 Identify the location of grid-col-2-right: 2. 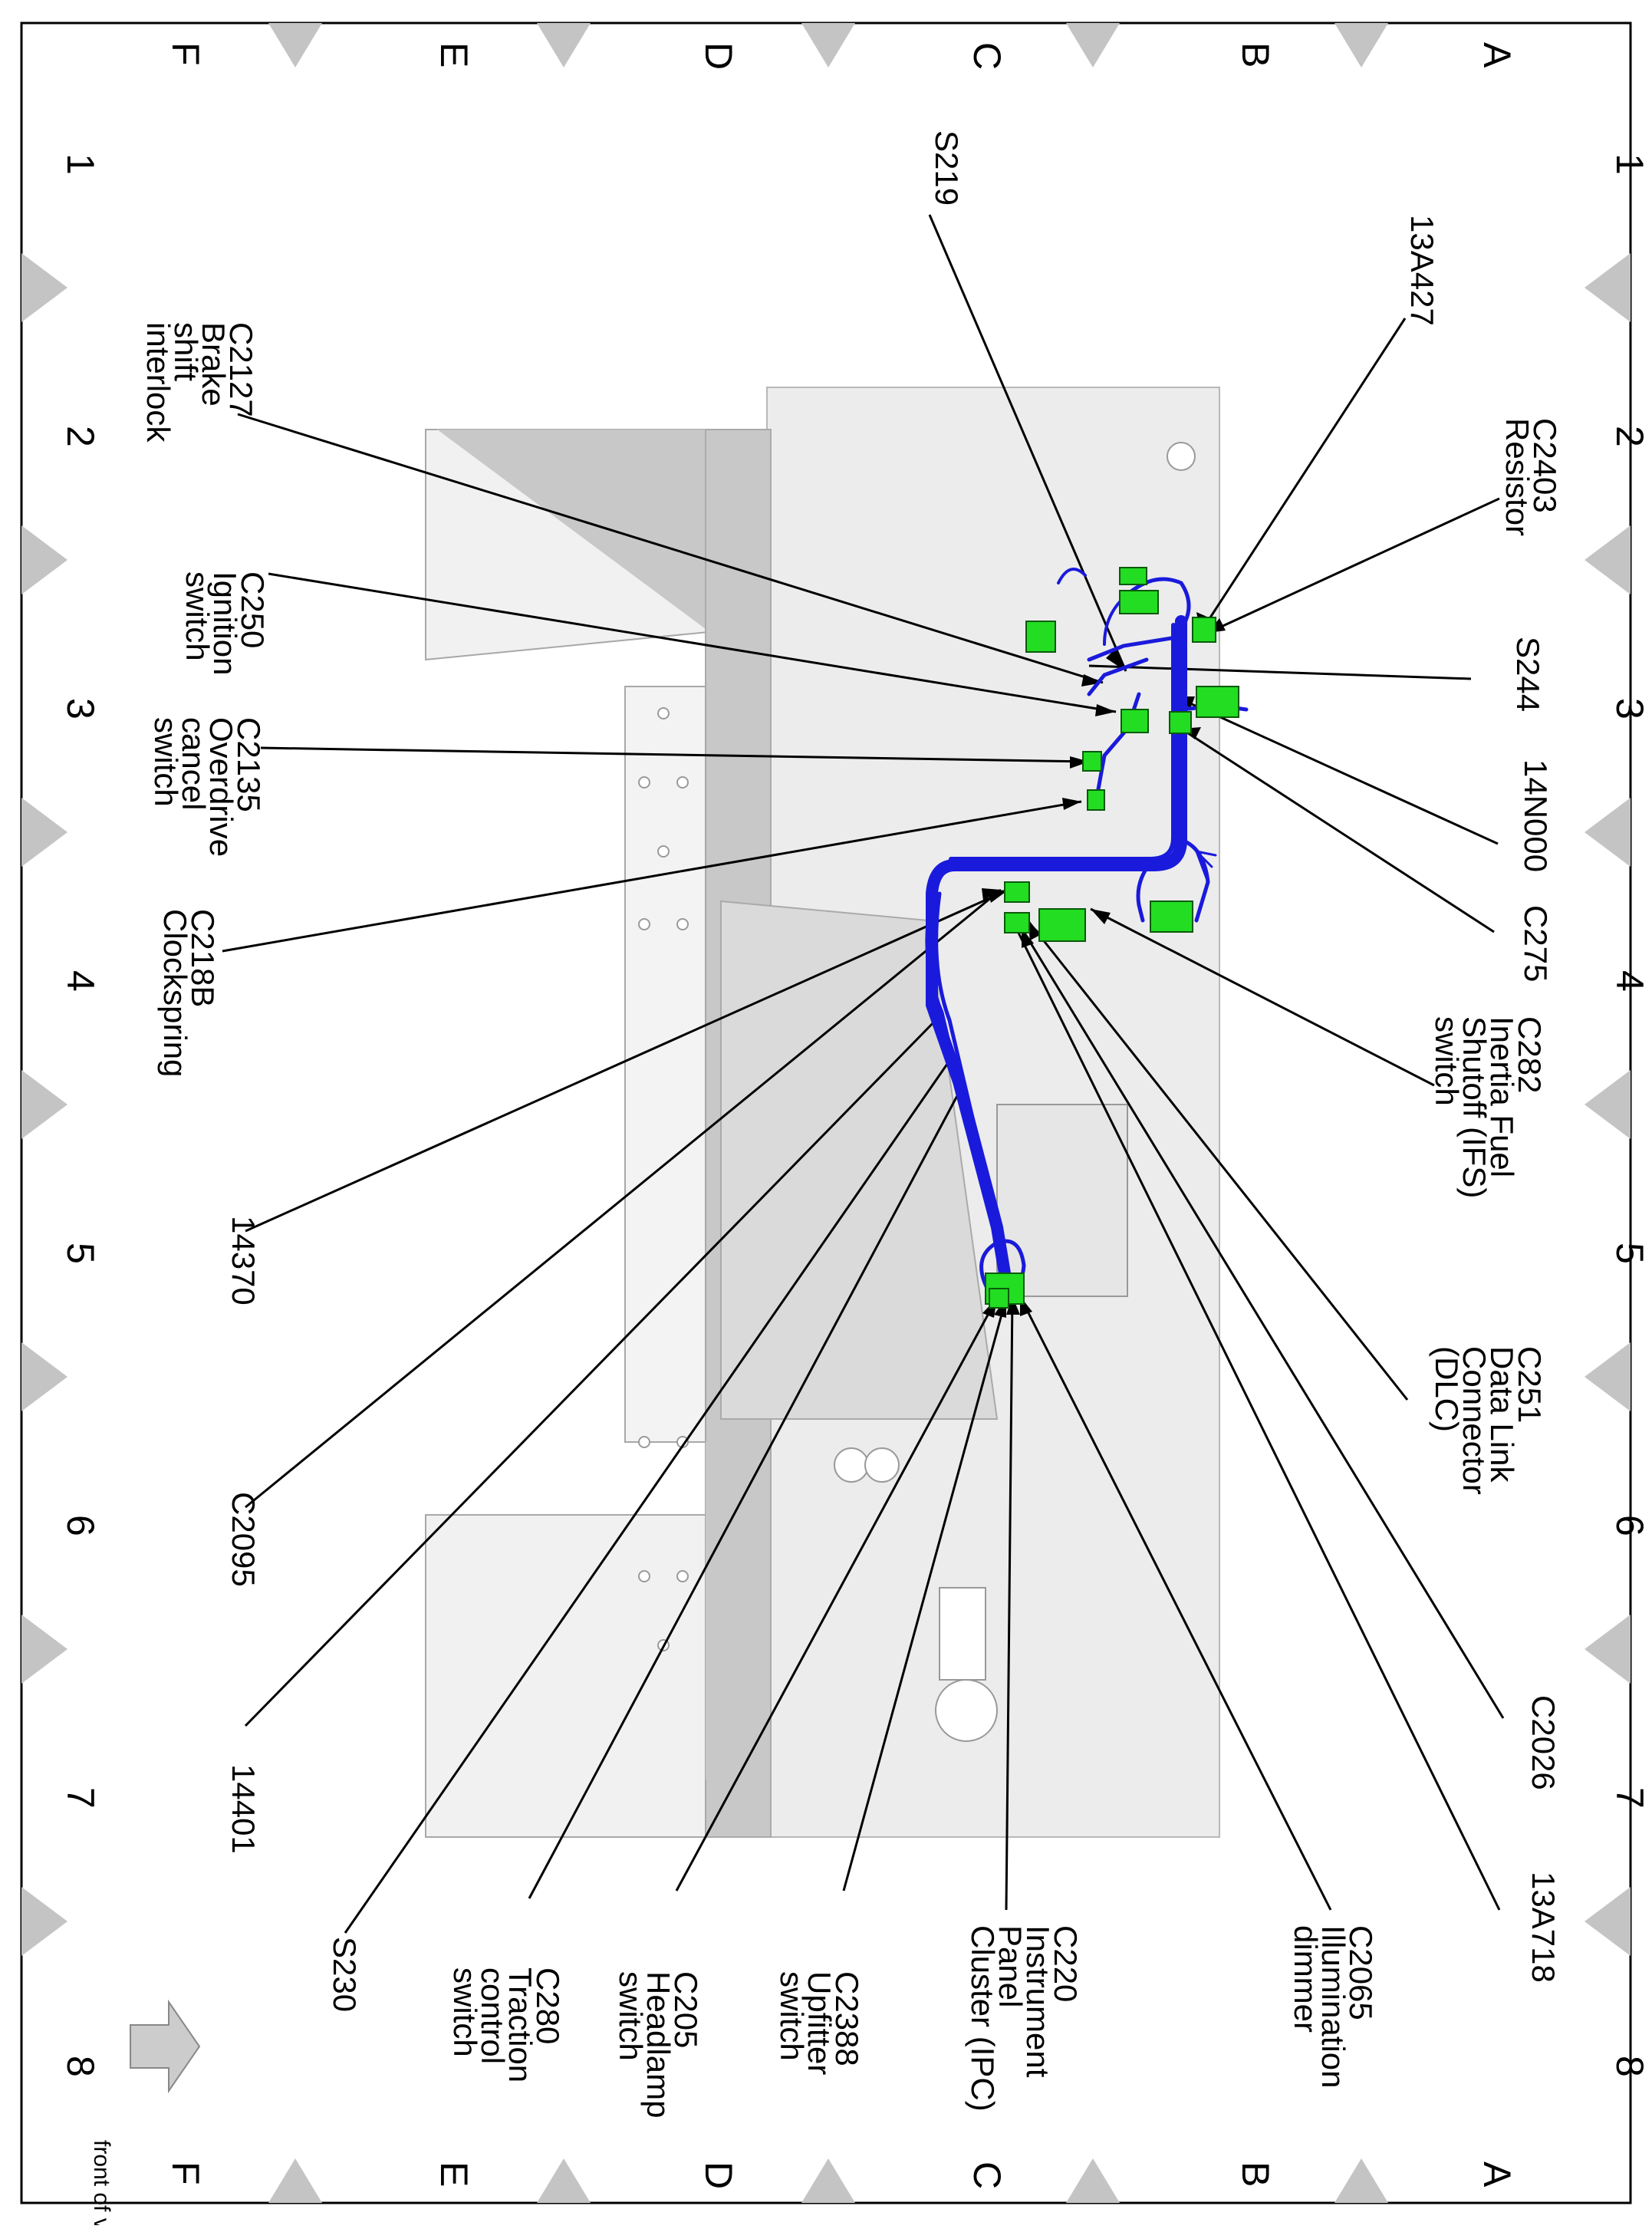
(1629, 437).